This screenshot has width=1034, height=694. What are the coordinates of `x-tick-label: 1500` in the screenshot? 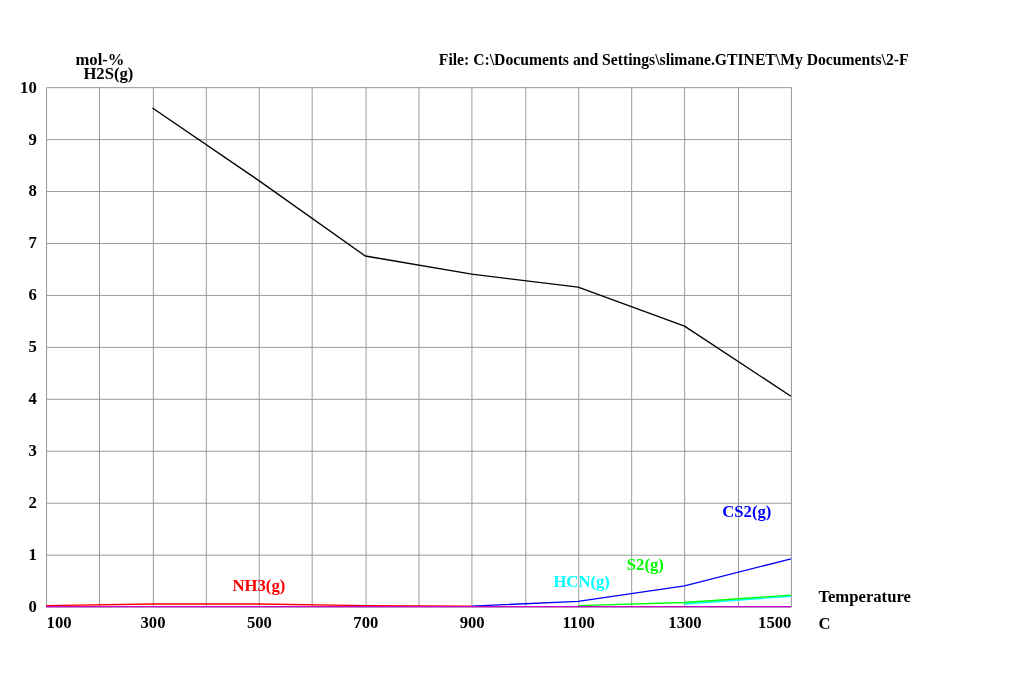 It's located at (775, 622).